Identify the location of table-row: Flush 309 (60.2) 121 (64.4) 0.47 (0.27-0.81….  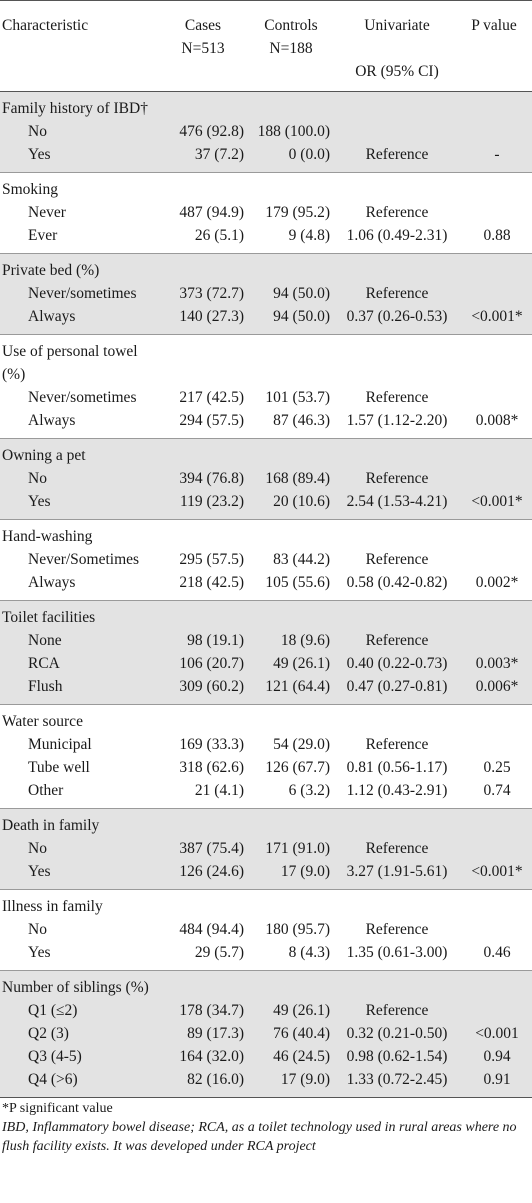
(266, 690).